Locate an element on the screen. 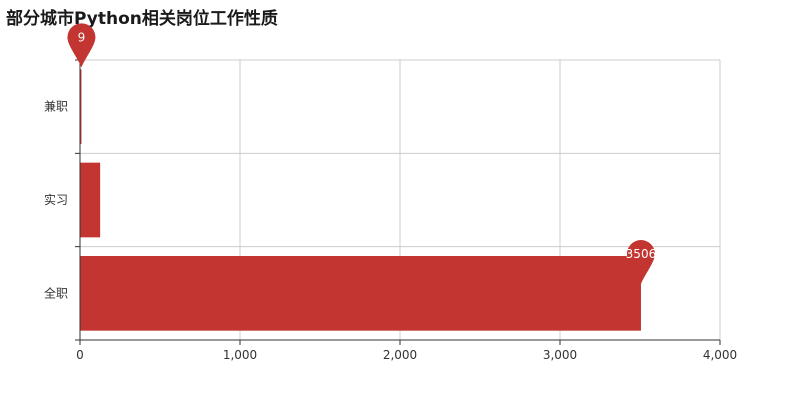 This screenshot has width=800, height=400. y-tick-label: 实习 is located at coordinates (56, 199).